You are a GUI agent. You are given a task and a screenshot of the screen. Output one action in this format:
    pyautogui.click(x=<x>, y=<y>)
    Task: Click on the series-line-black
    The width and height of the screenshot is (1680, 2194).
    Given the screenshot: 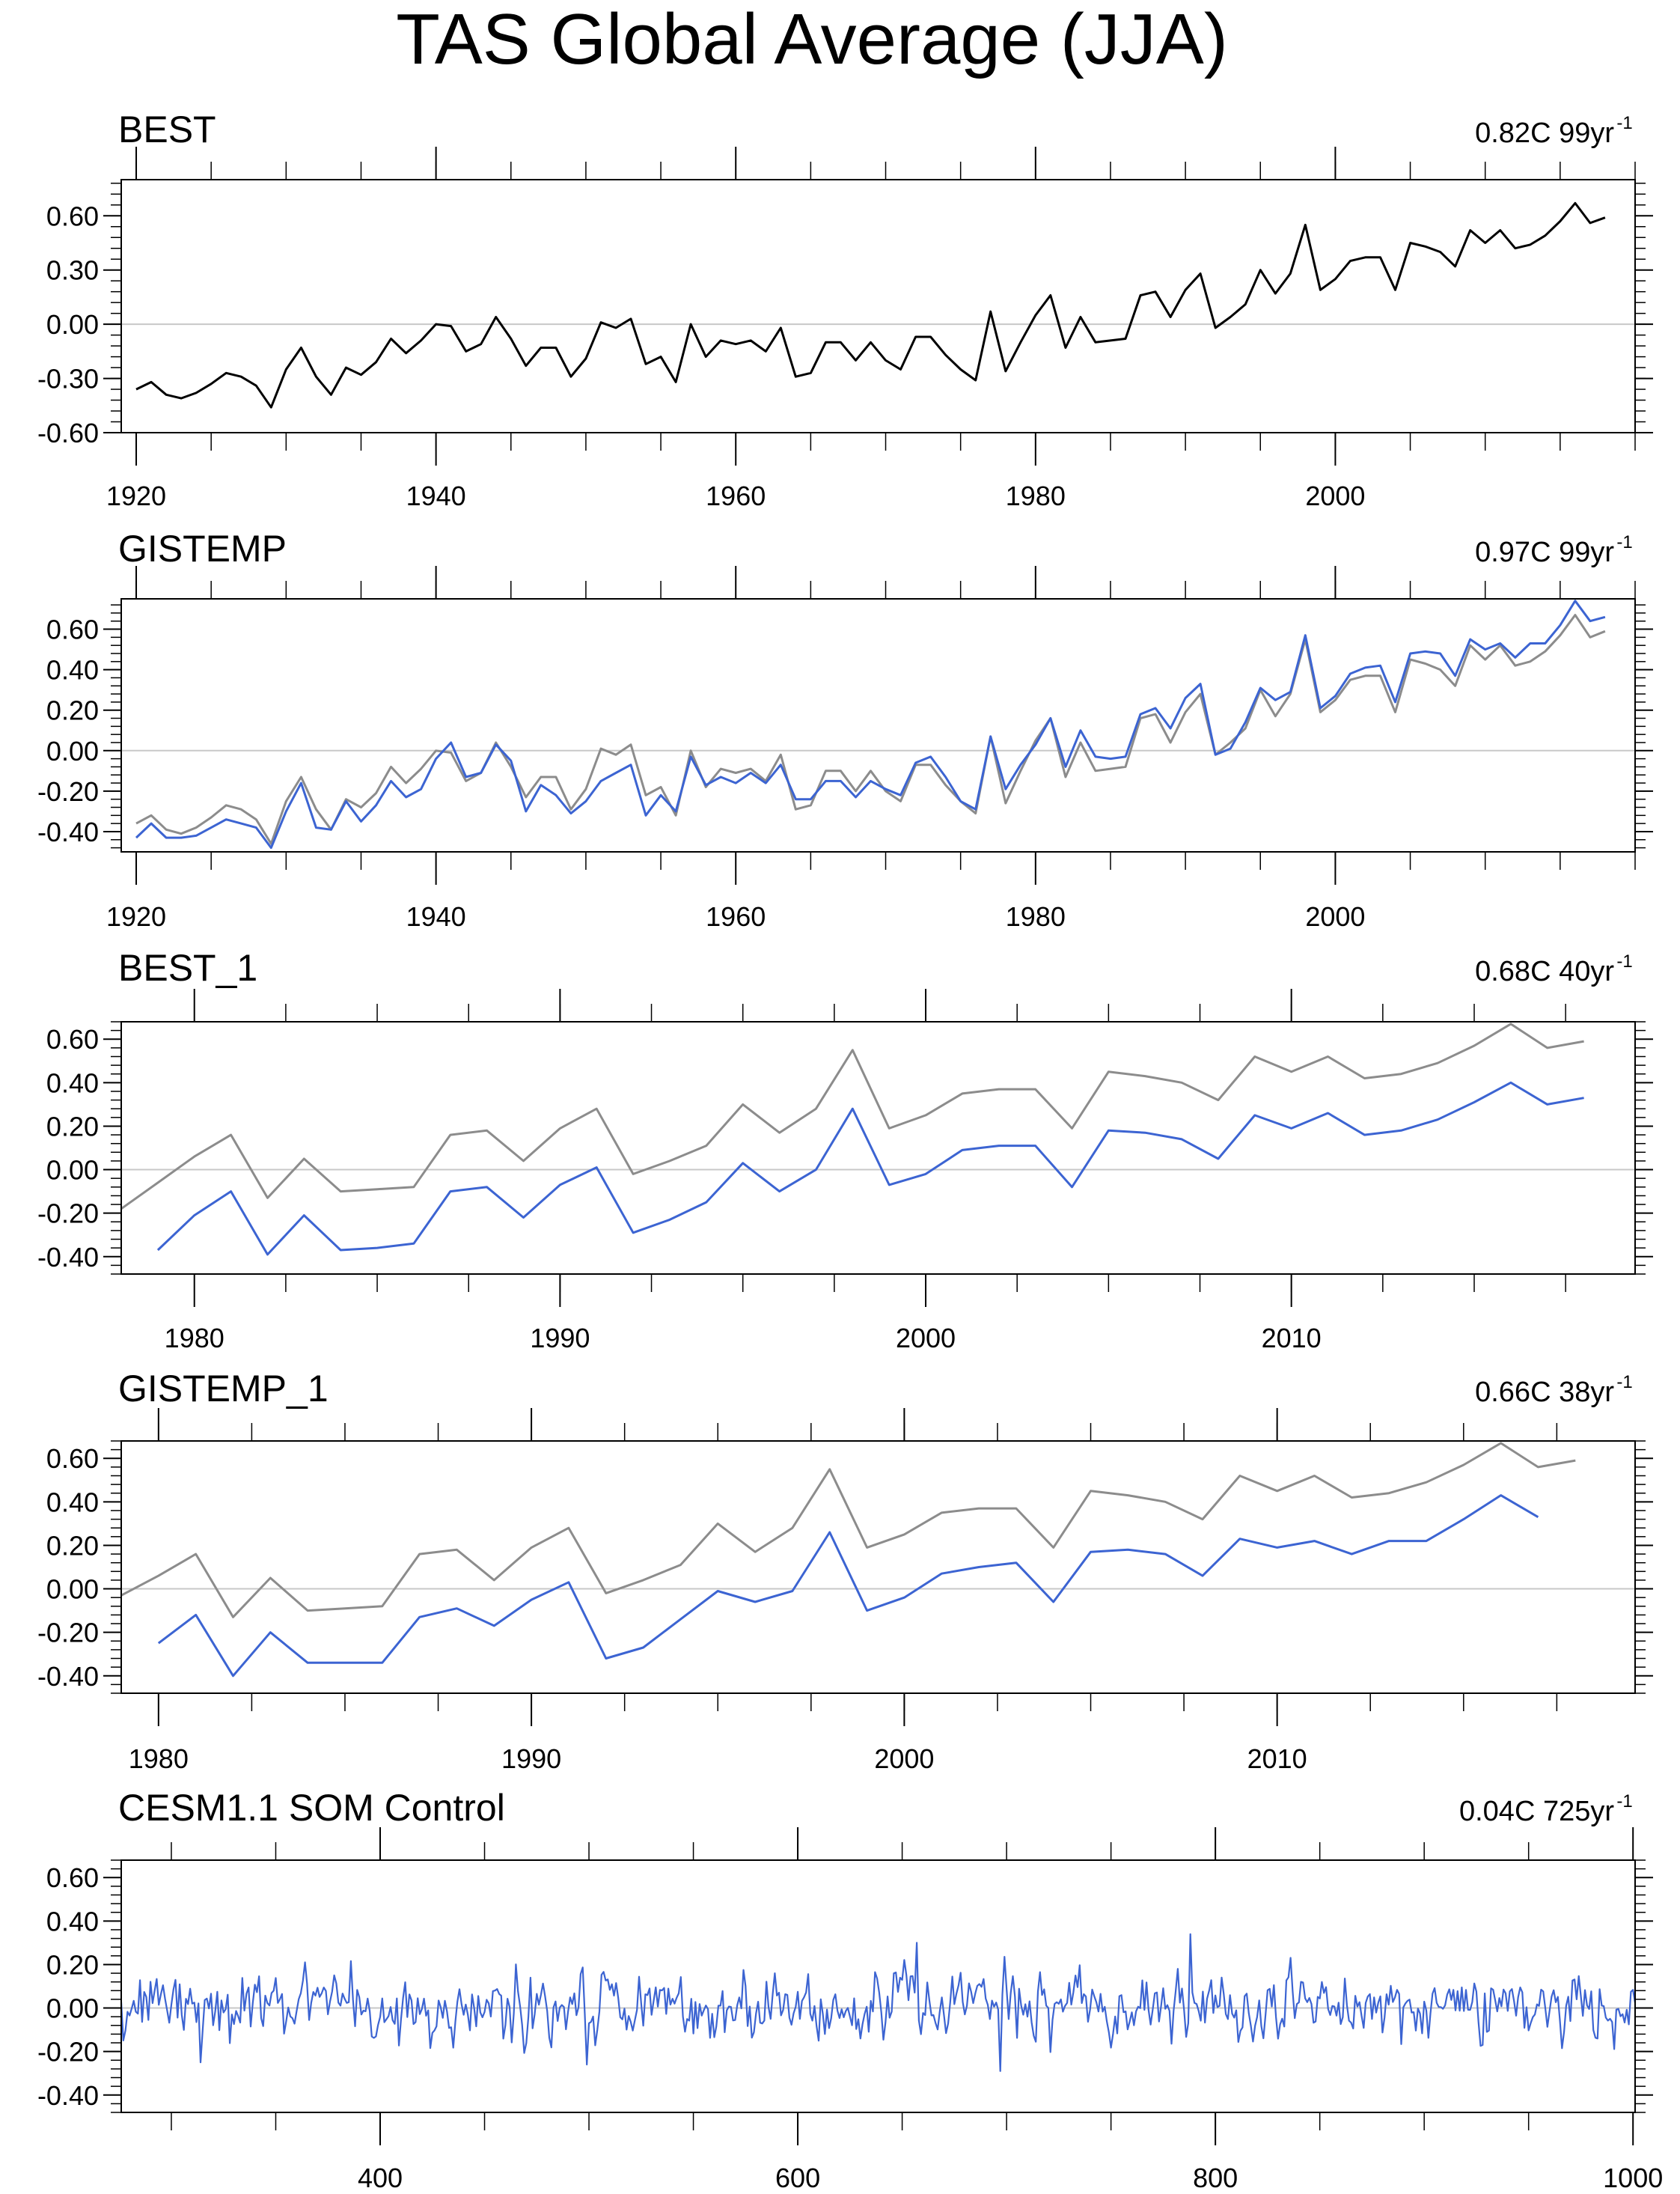 What is the action you would take?
    pyautogui.click(x=870, y=305)
    